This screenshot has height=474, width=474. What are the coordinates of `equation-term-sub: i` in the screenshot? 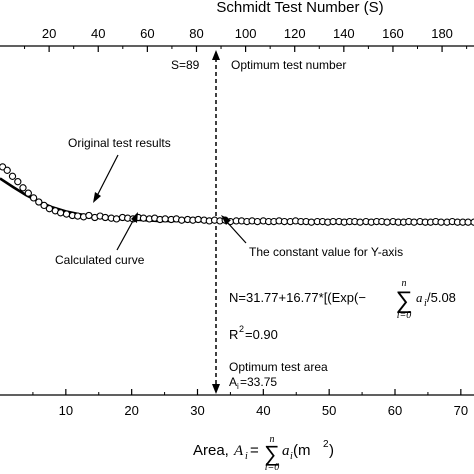 It's located at (425, 303).